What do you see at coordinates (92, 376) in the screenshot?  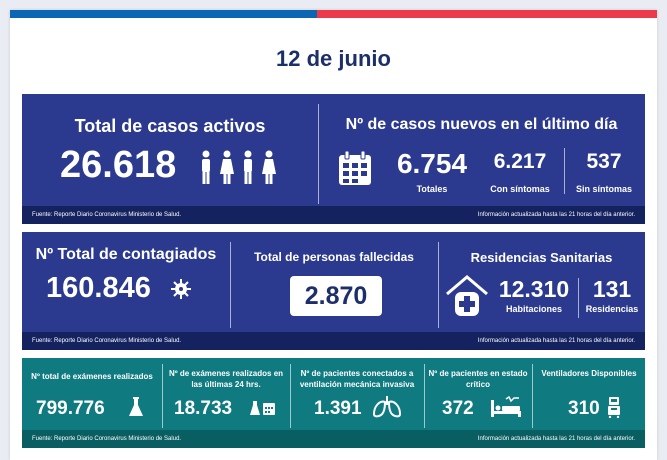 I see `exams-total-title: Nº total de exámenes realizados` at bounding box center [92, 376].